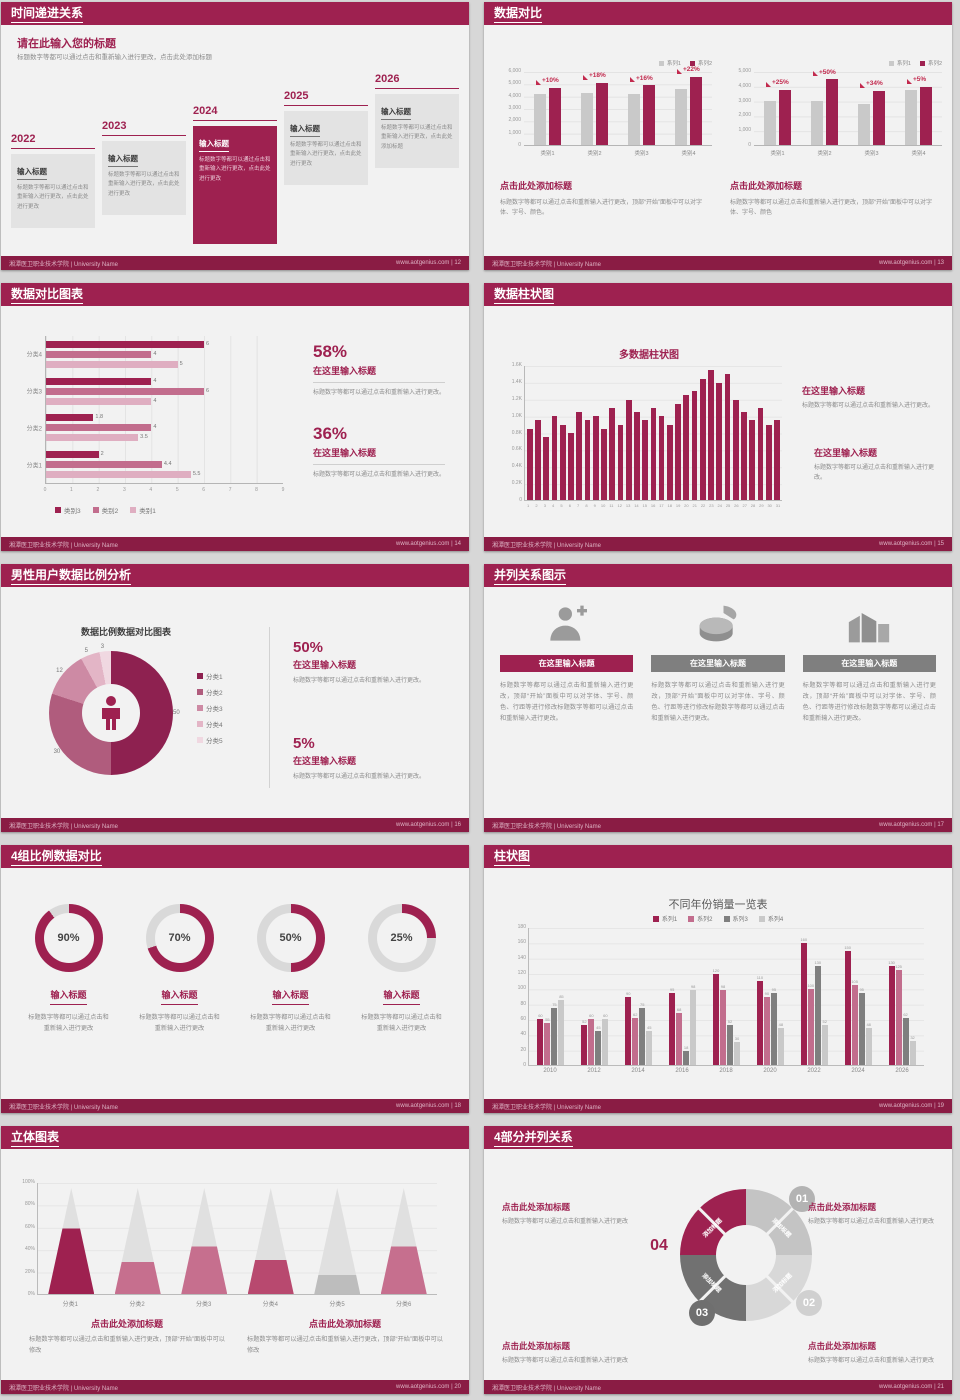  What do you see at coordinates (34, 429) in the screenshot?
I see `group-label: 分类2` at bounding box center [34, 429].